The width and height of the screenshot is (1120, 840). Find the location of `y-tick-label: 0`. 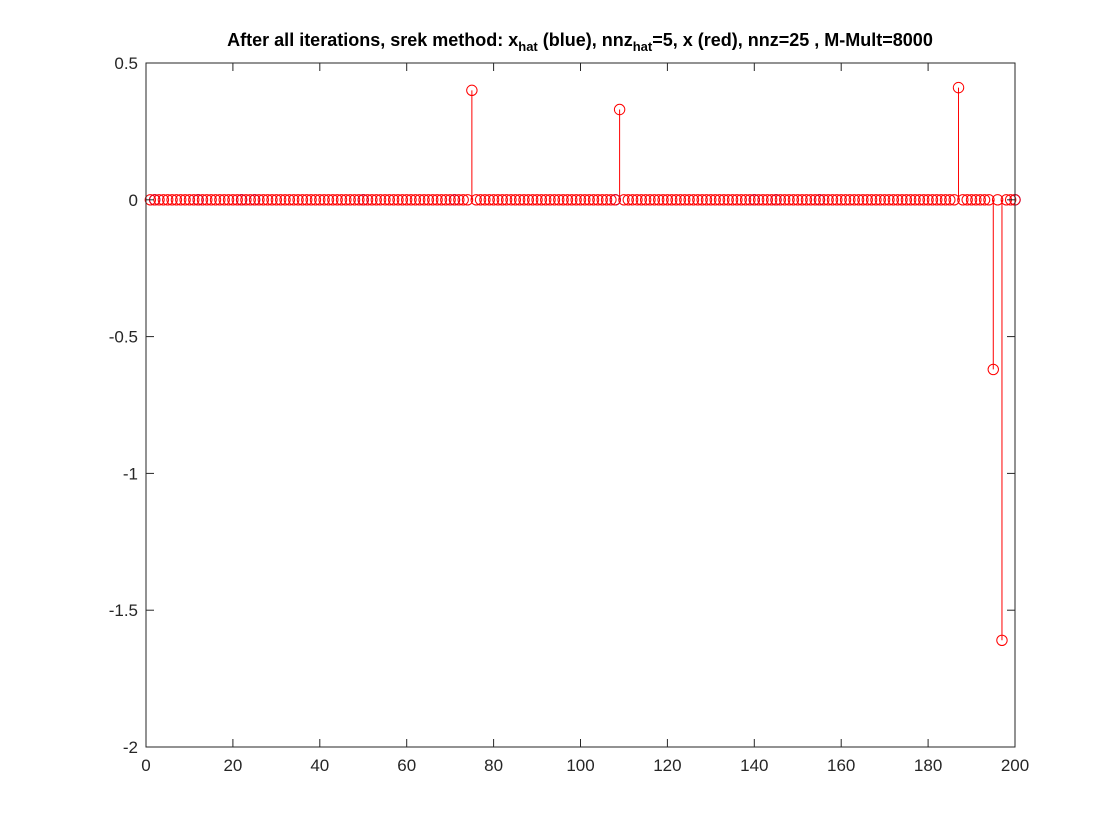

y-tick-label: 0 is located at coordinates (133, 200).